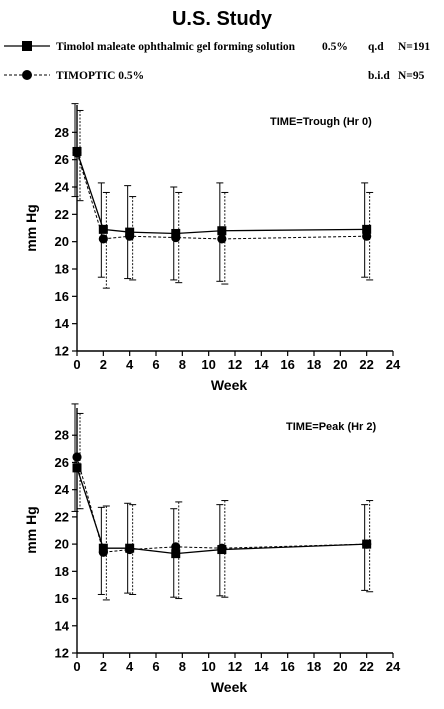  Describe the element at coordinates (414, 47) in the screenshot. I see `legend-n-timolol-gel: N=191` at that location.